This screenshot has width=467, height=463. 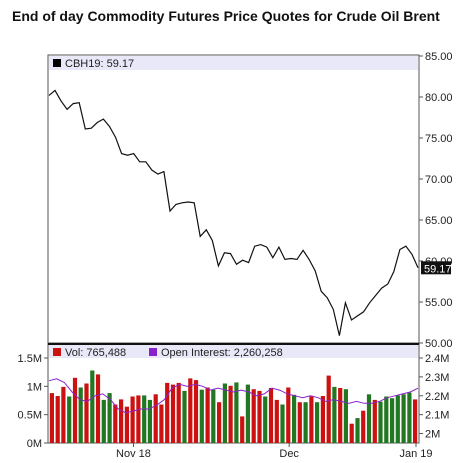 What do you see at coordinates (222, 353) in the screenshot?
I see `open-interest-legend-label: Open Interest: 2,260,258` at bounding box center [222, 353].